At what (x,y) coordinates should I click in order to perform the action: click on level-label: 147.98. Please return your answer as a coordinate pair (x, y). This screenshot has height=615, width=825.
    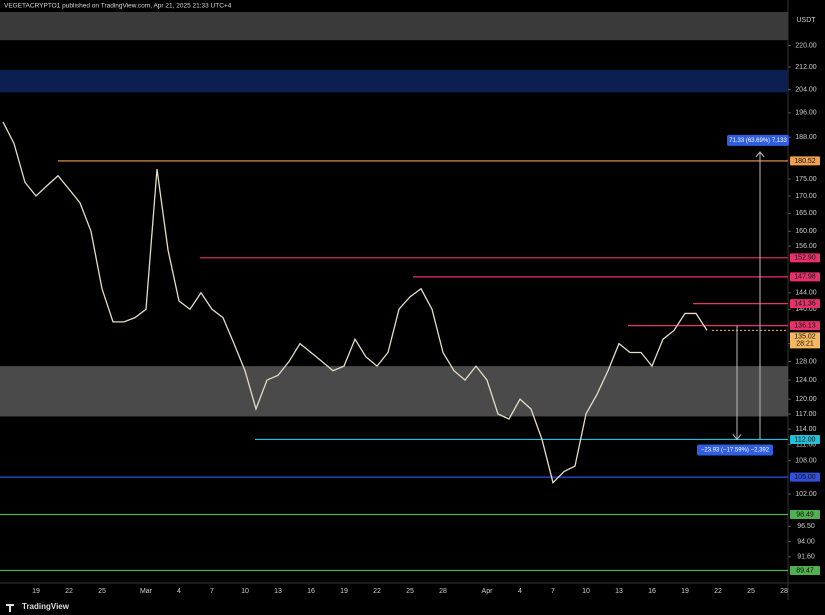
    Looking at the image, I should click on (805, 277).